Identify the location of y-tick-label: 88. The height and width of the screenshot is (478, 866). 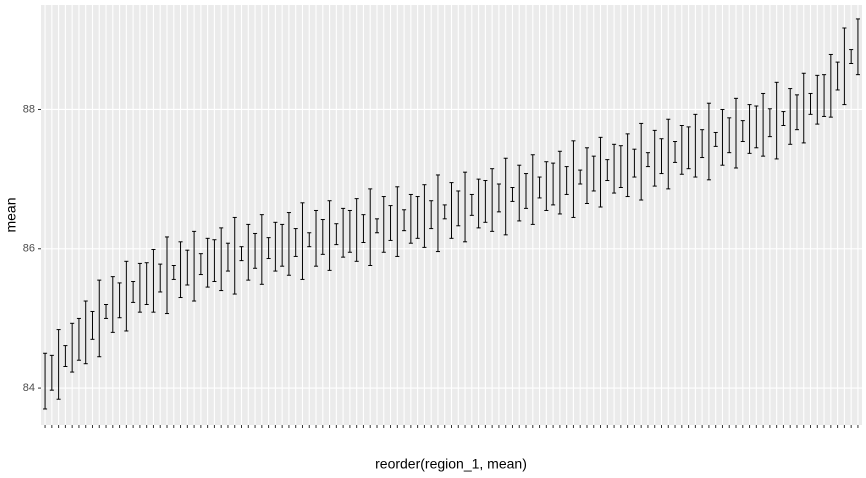
(29, 109).